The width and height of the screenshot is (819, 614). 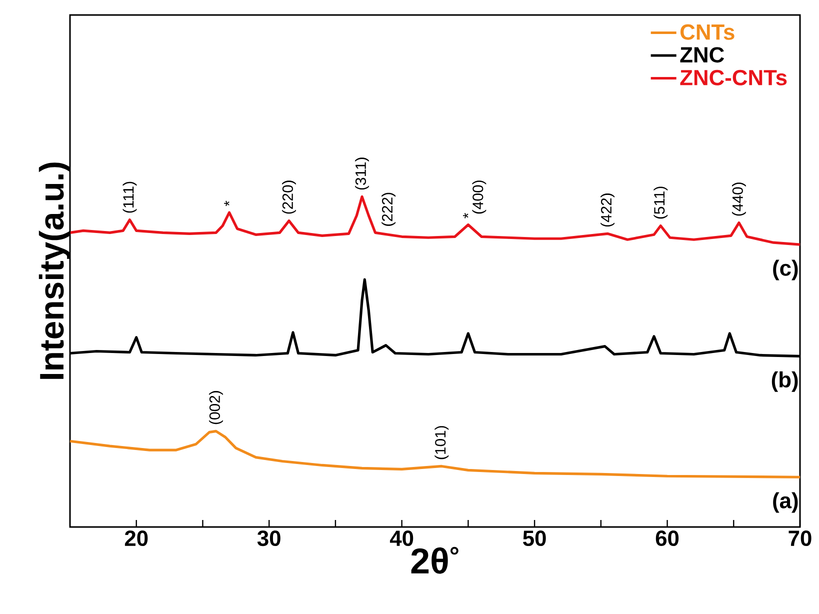 I want to click on x-tick-label: 20, so click(x=136, y=538).